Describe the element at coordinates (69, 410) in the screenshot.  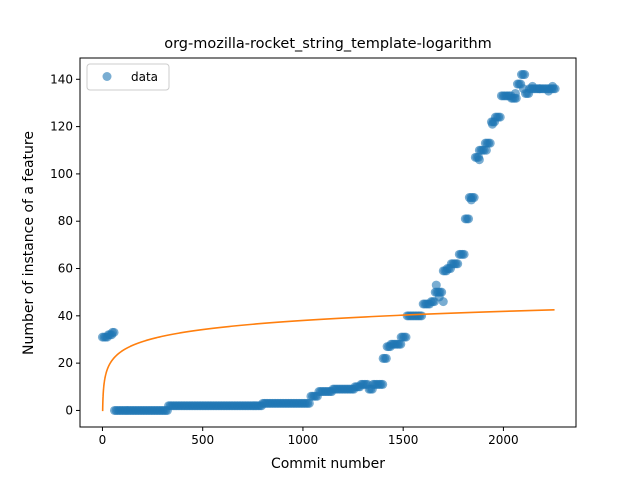
I see `y-tick-label: 0` at that location.